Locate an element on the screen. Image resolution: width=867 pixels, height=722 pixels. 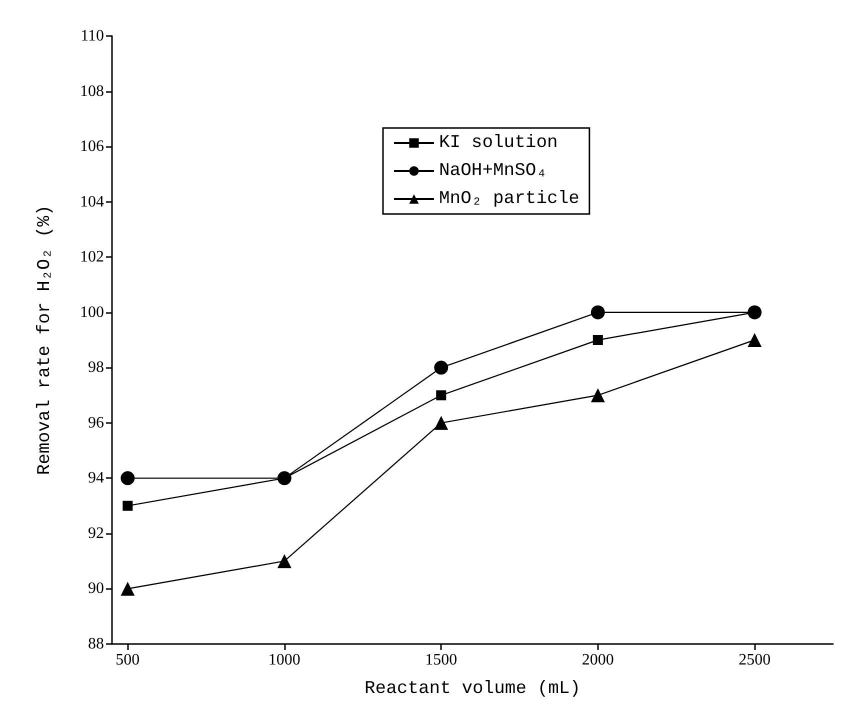
legend-label: KI solution is located at coordinates (498, 143).